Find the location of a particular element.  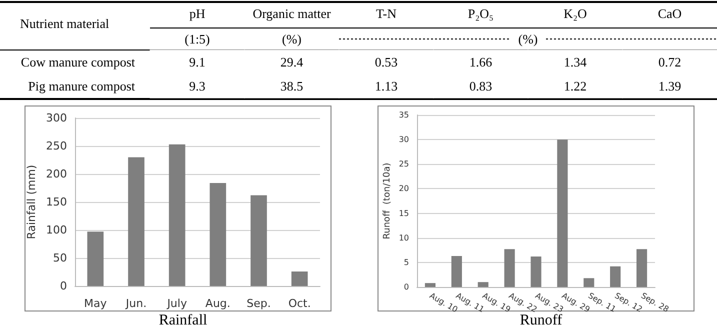

text: Runoff is located at coordinates (541, 320).